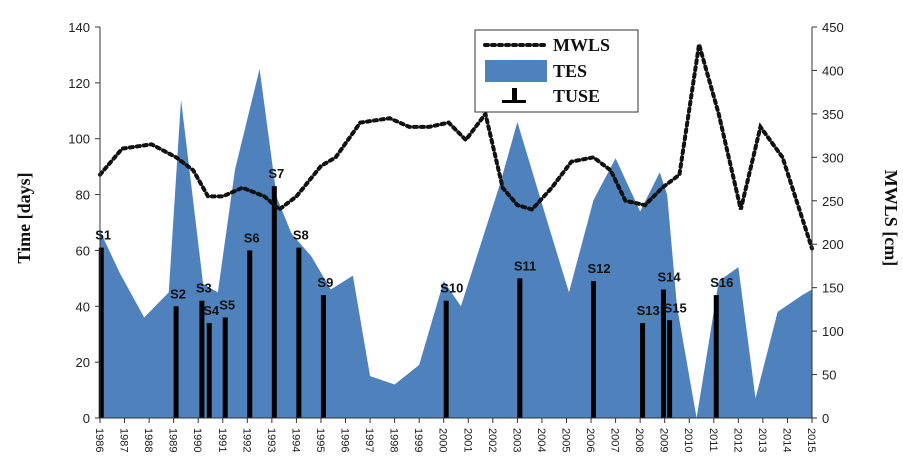 Image resolution: width=903 pixels, height=462 pixels. What do you see at coordinates (833, 331) in the screenshot?
I see `y2-tick-label: 100` at bounding box center [833, 331].